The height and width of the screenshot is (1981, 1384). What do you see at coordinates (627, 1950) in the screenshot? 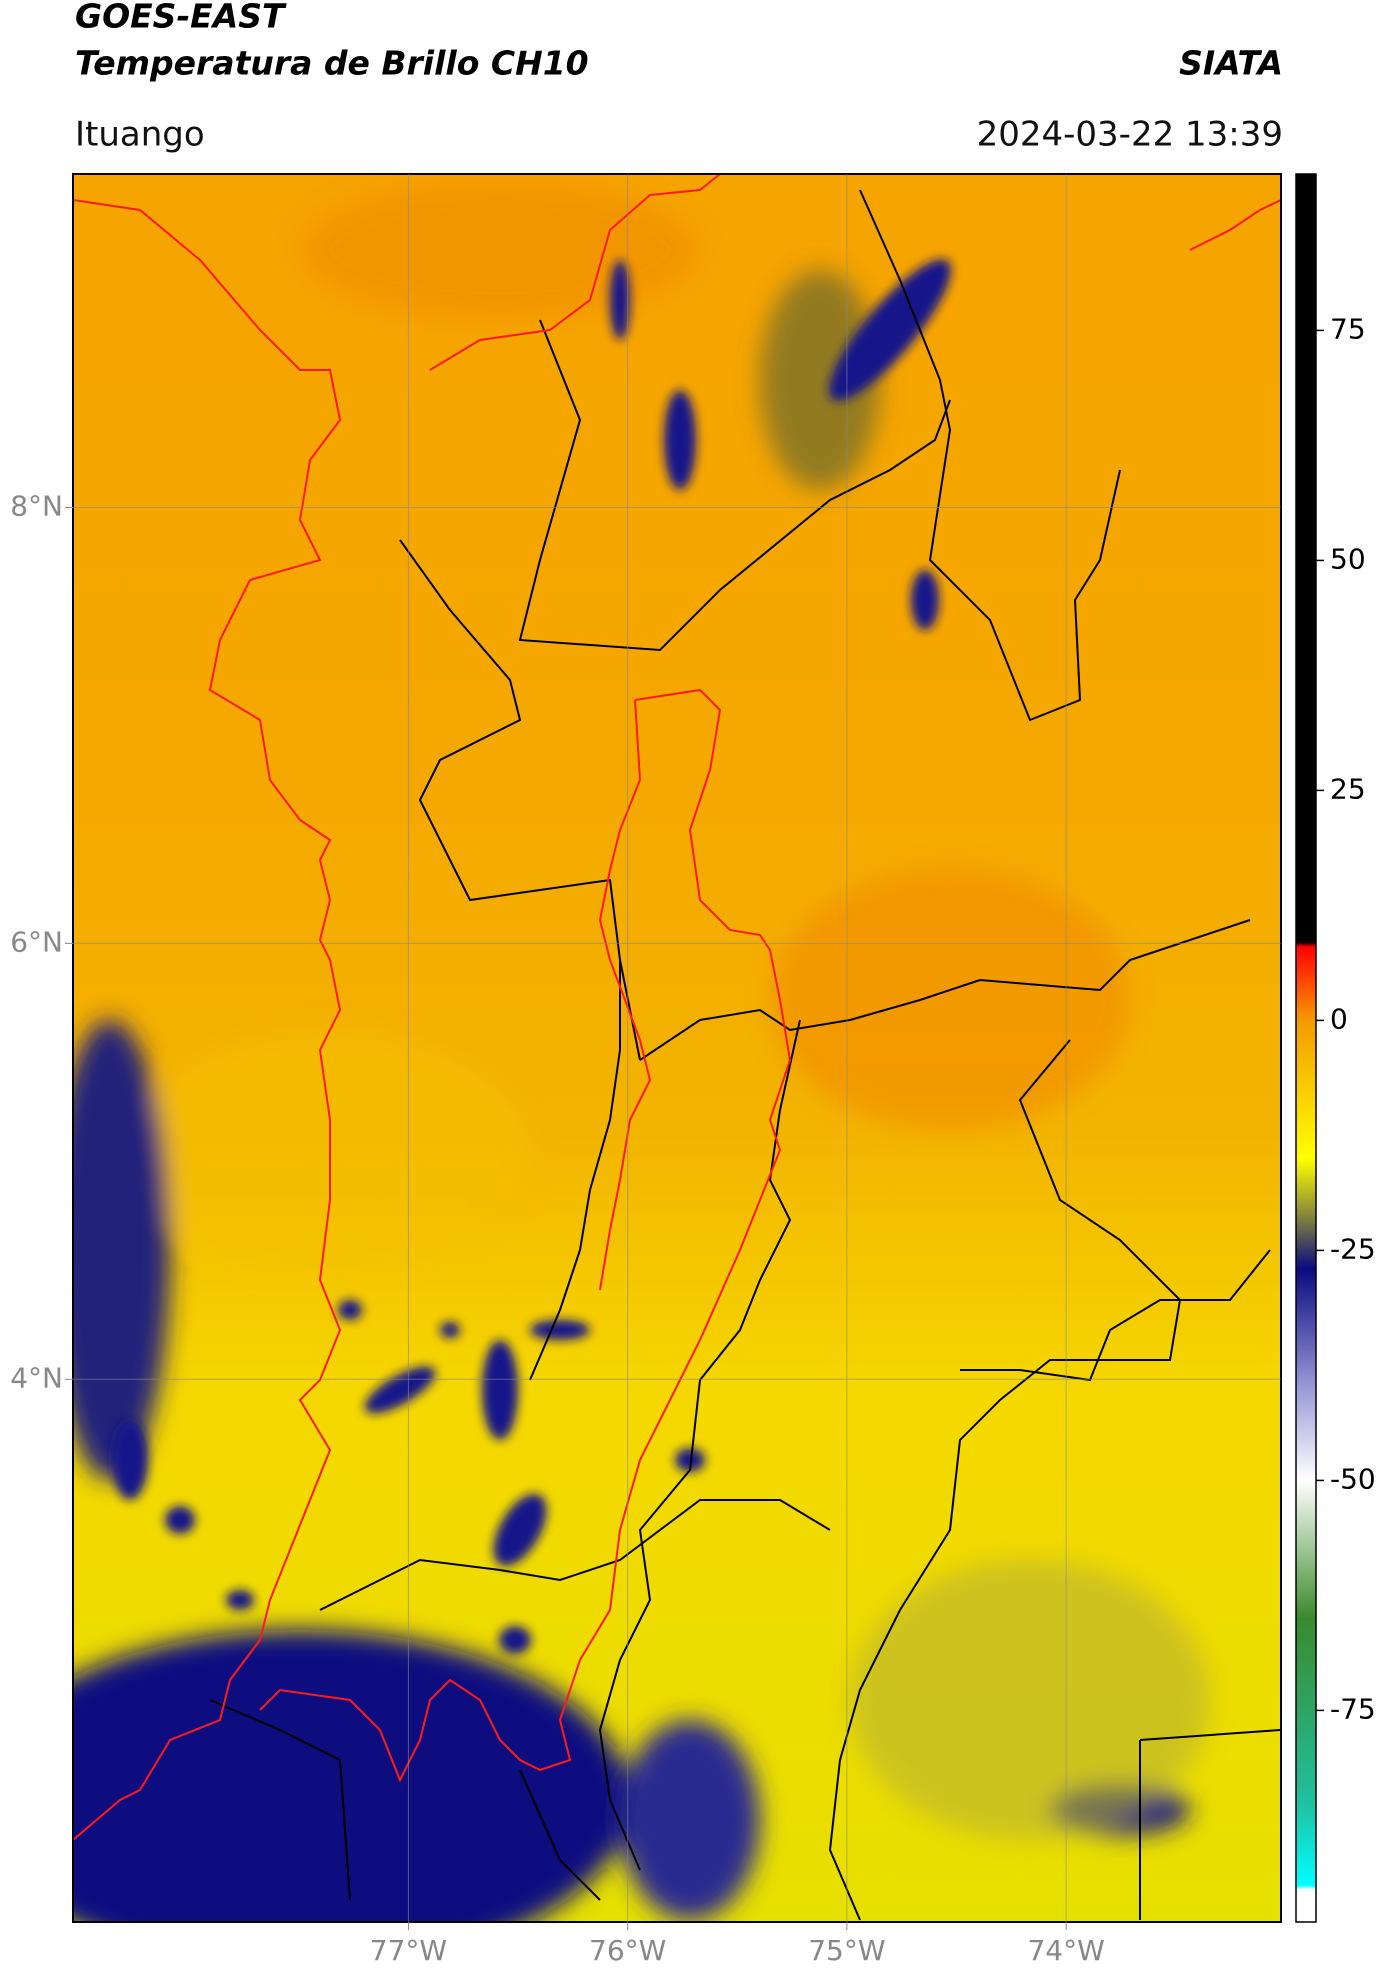
I see `lon-tick-label: 76°W` at bounding box center [627, 1950].